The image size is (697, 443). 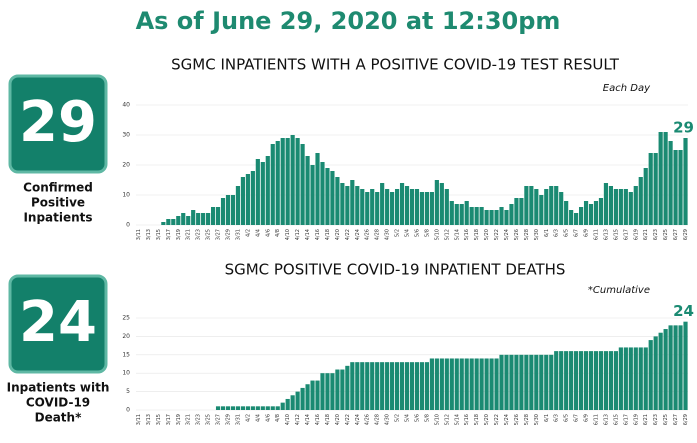 I want to click on x-tick-label: 5/20, so click(x=487, y=419).